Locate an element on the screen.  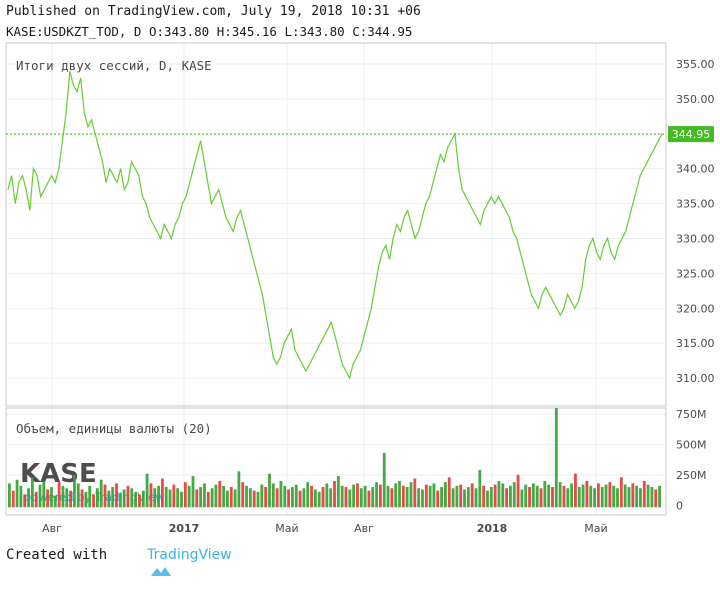
created-with-label: Created with is located at coordinates (57, 555).